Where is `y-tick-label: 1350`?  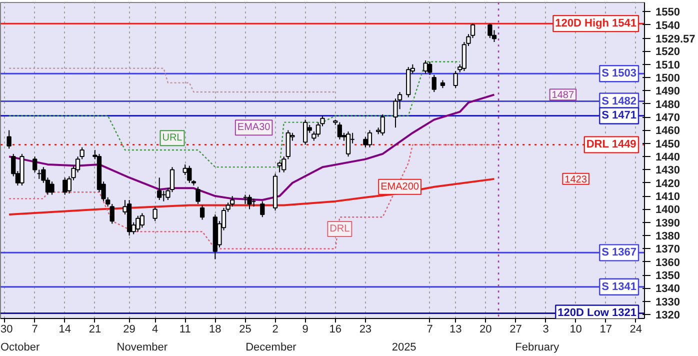 y-tick-label: 1350 is located at coordinates (668, 276).